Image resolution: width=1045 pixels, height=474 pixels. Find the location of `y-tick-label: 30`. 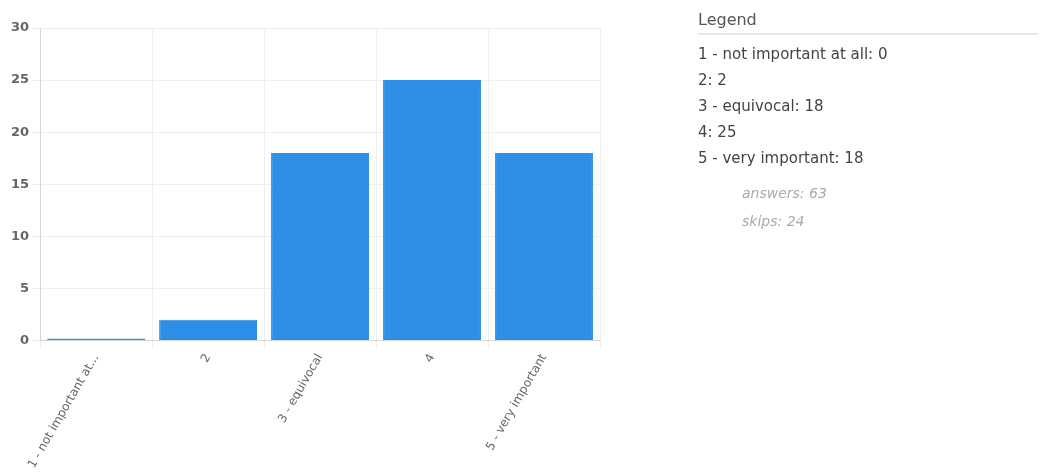

y-tick-label: 30 is located at coordinates (20, 27).